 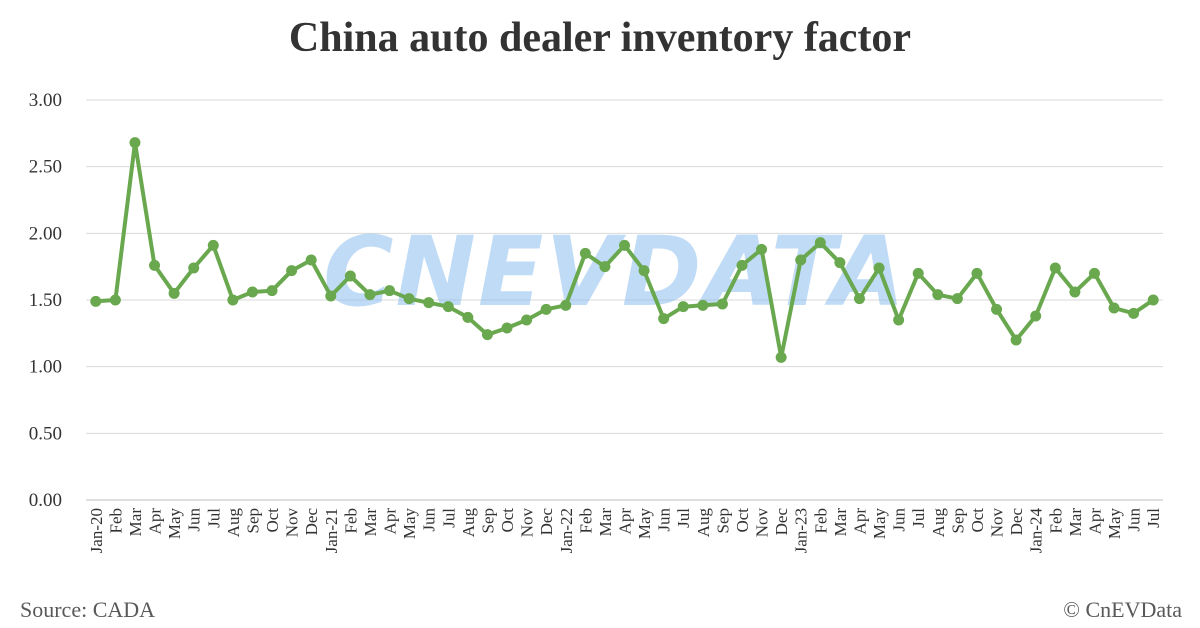 I want to click on chart-title: China auto dealer inventory factor, so click(x=600, y=38).